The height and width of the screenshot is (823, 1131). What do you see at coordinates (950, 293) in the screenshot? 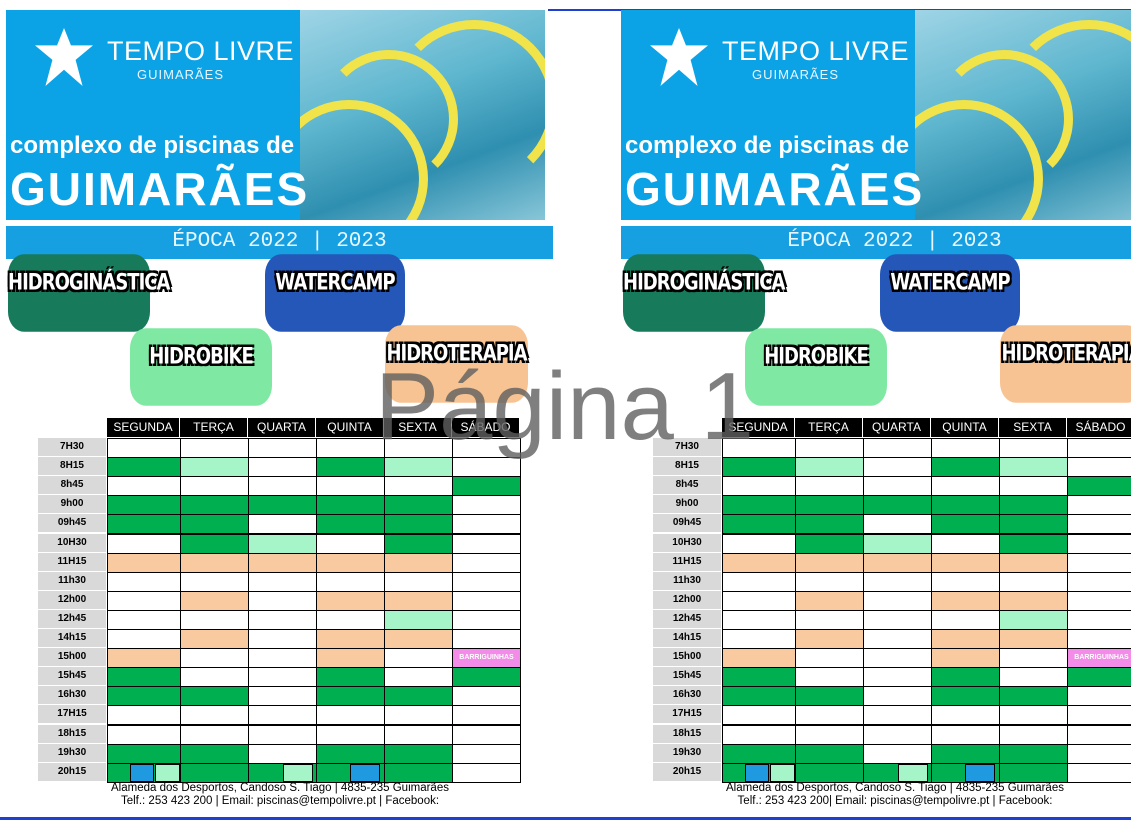
I see `activity-badge: WATERCAMP` at bounding box center [950, 293].